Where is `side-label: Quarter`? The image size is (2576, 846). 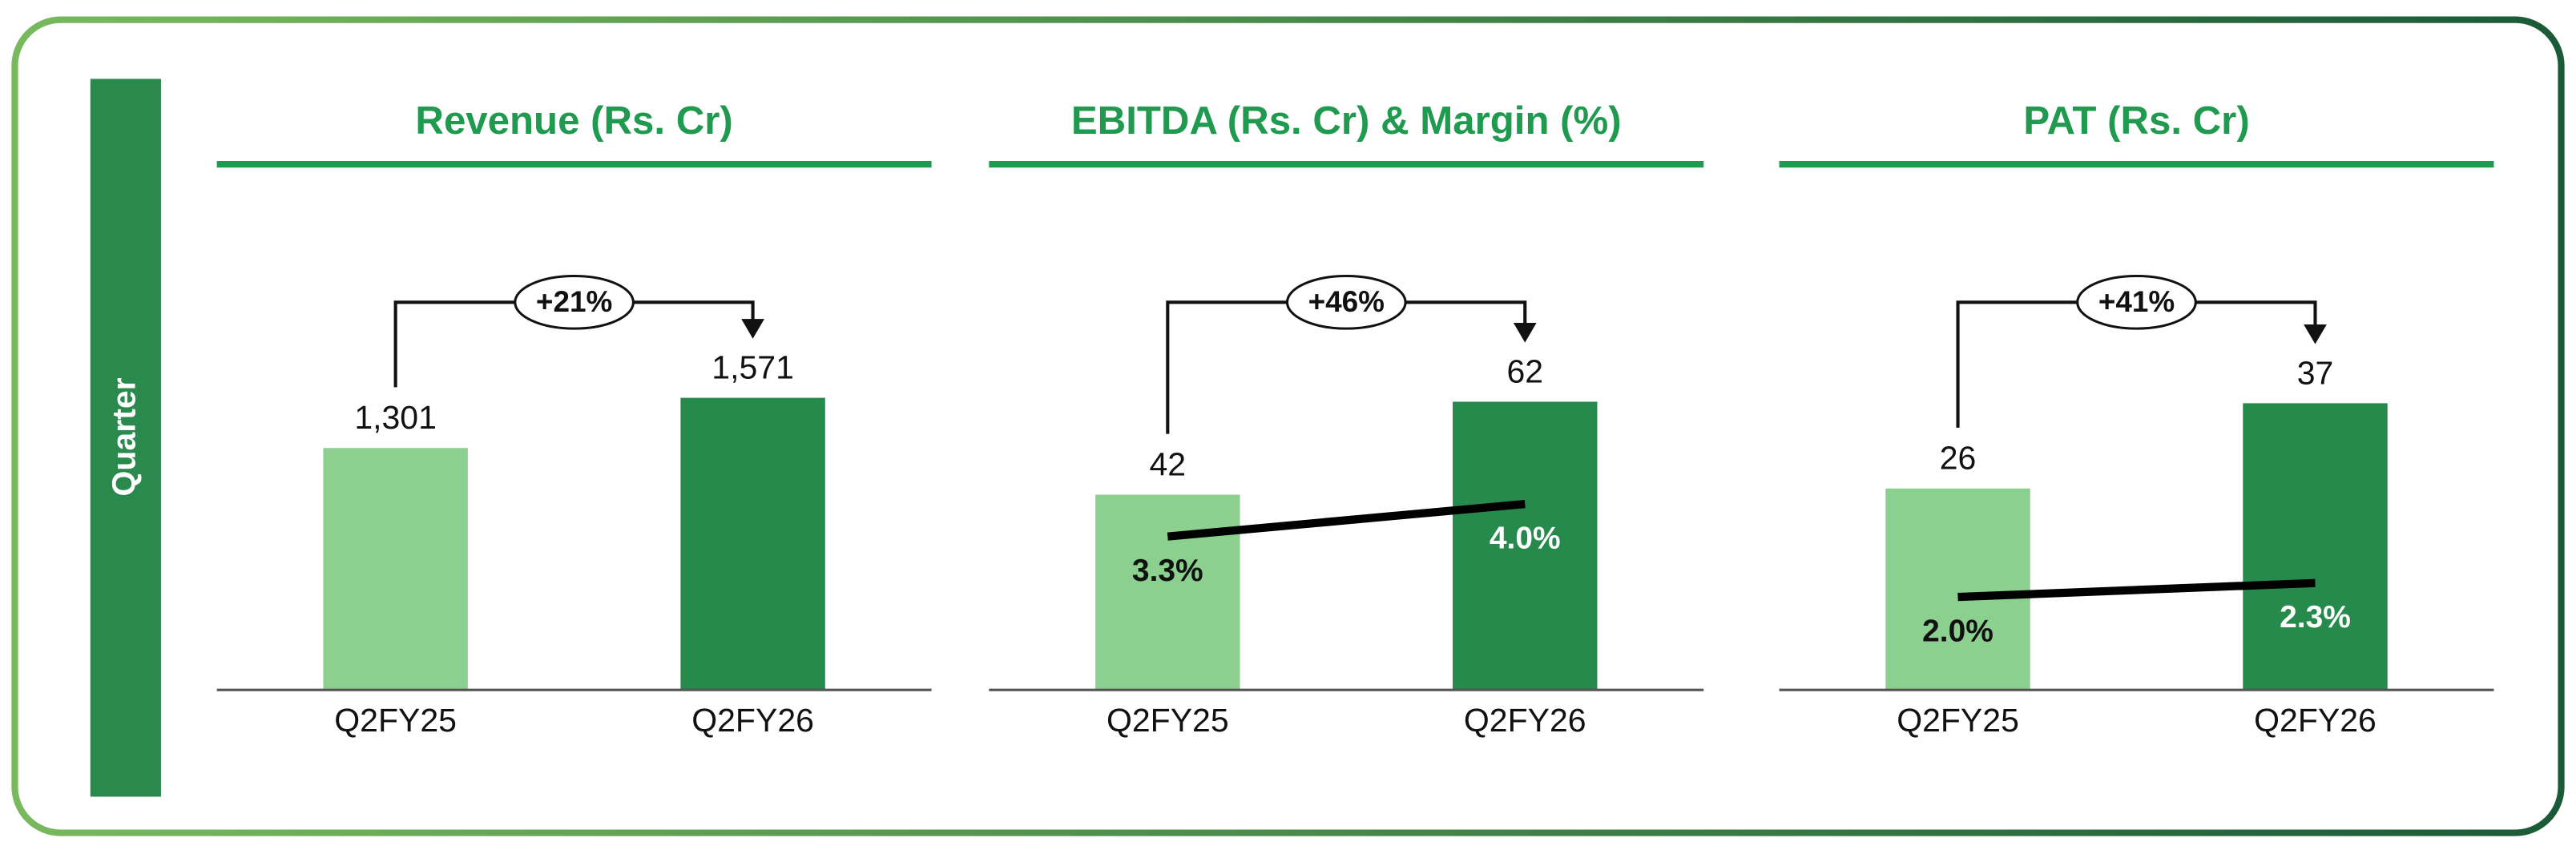
side-label: Quarter is located at coordinates (124, 436).